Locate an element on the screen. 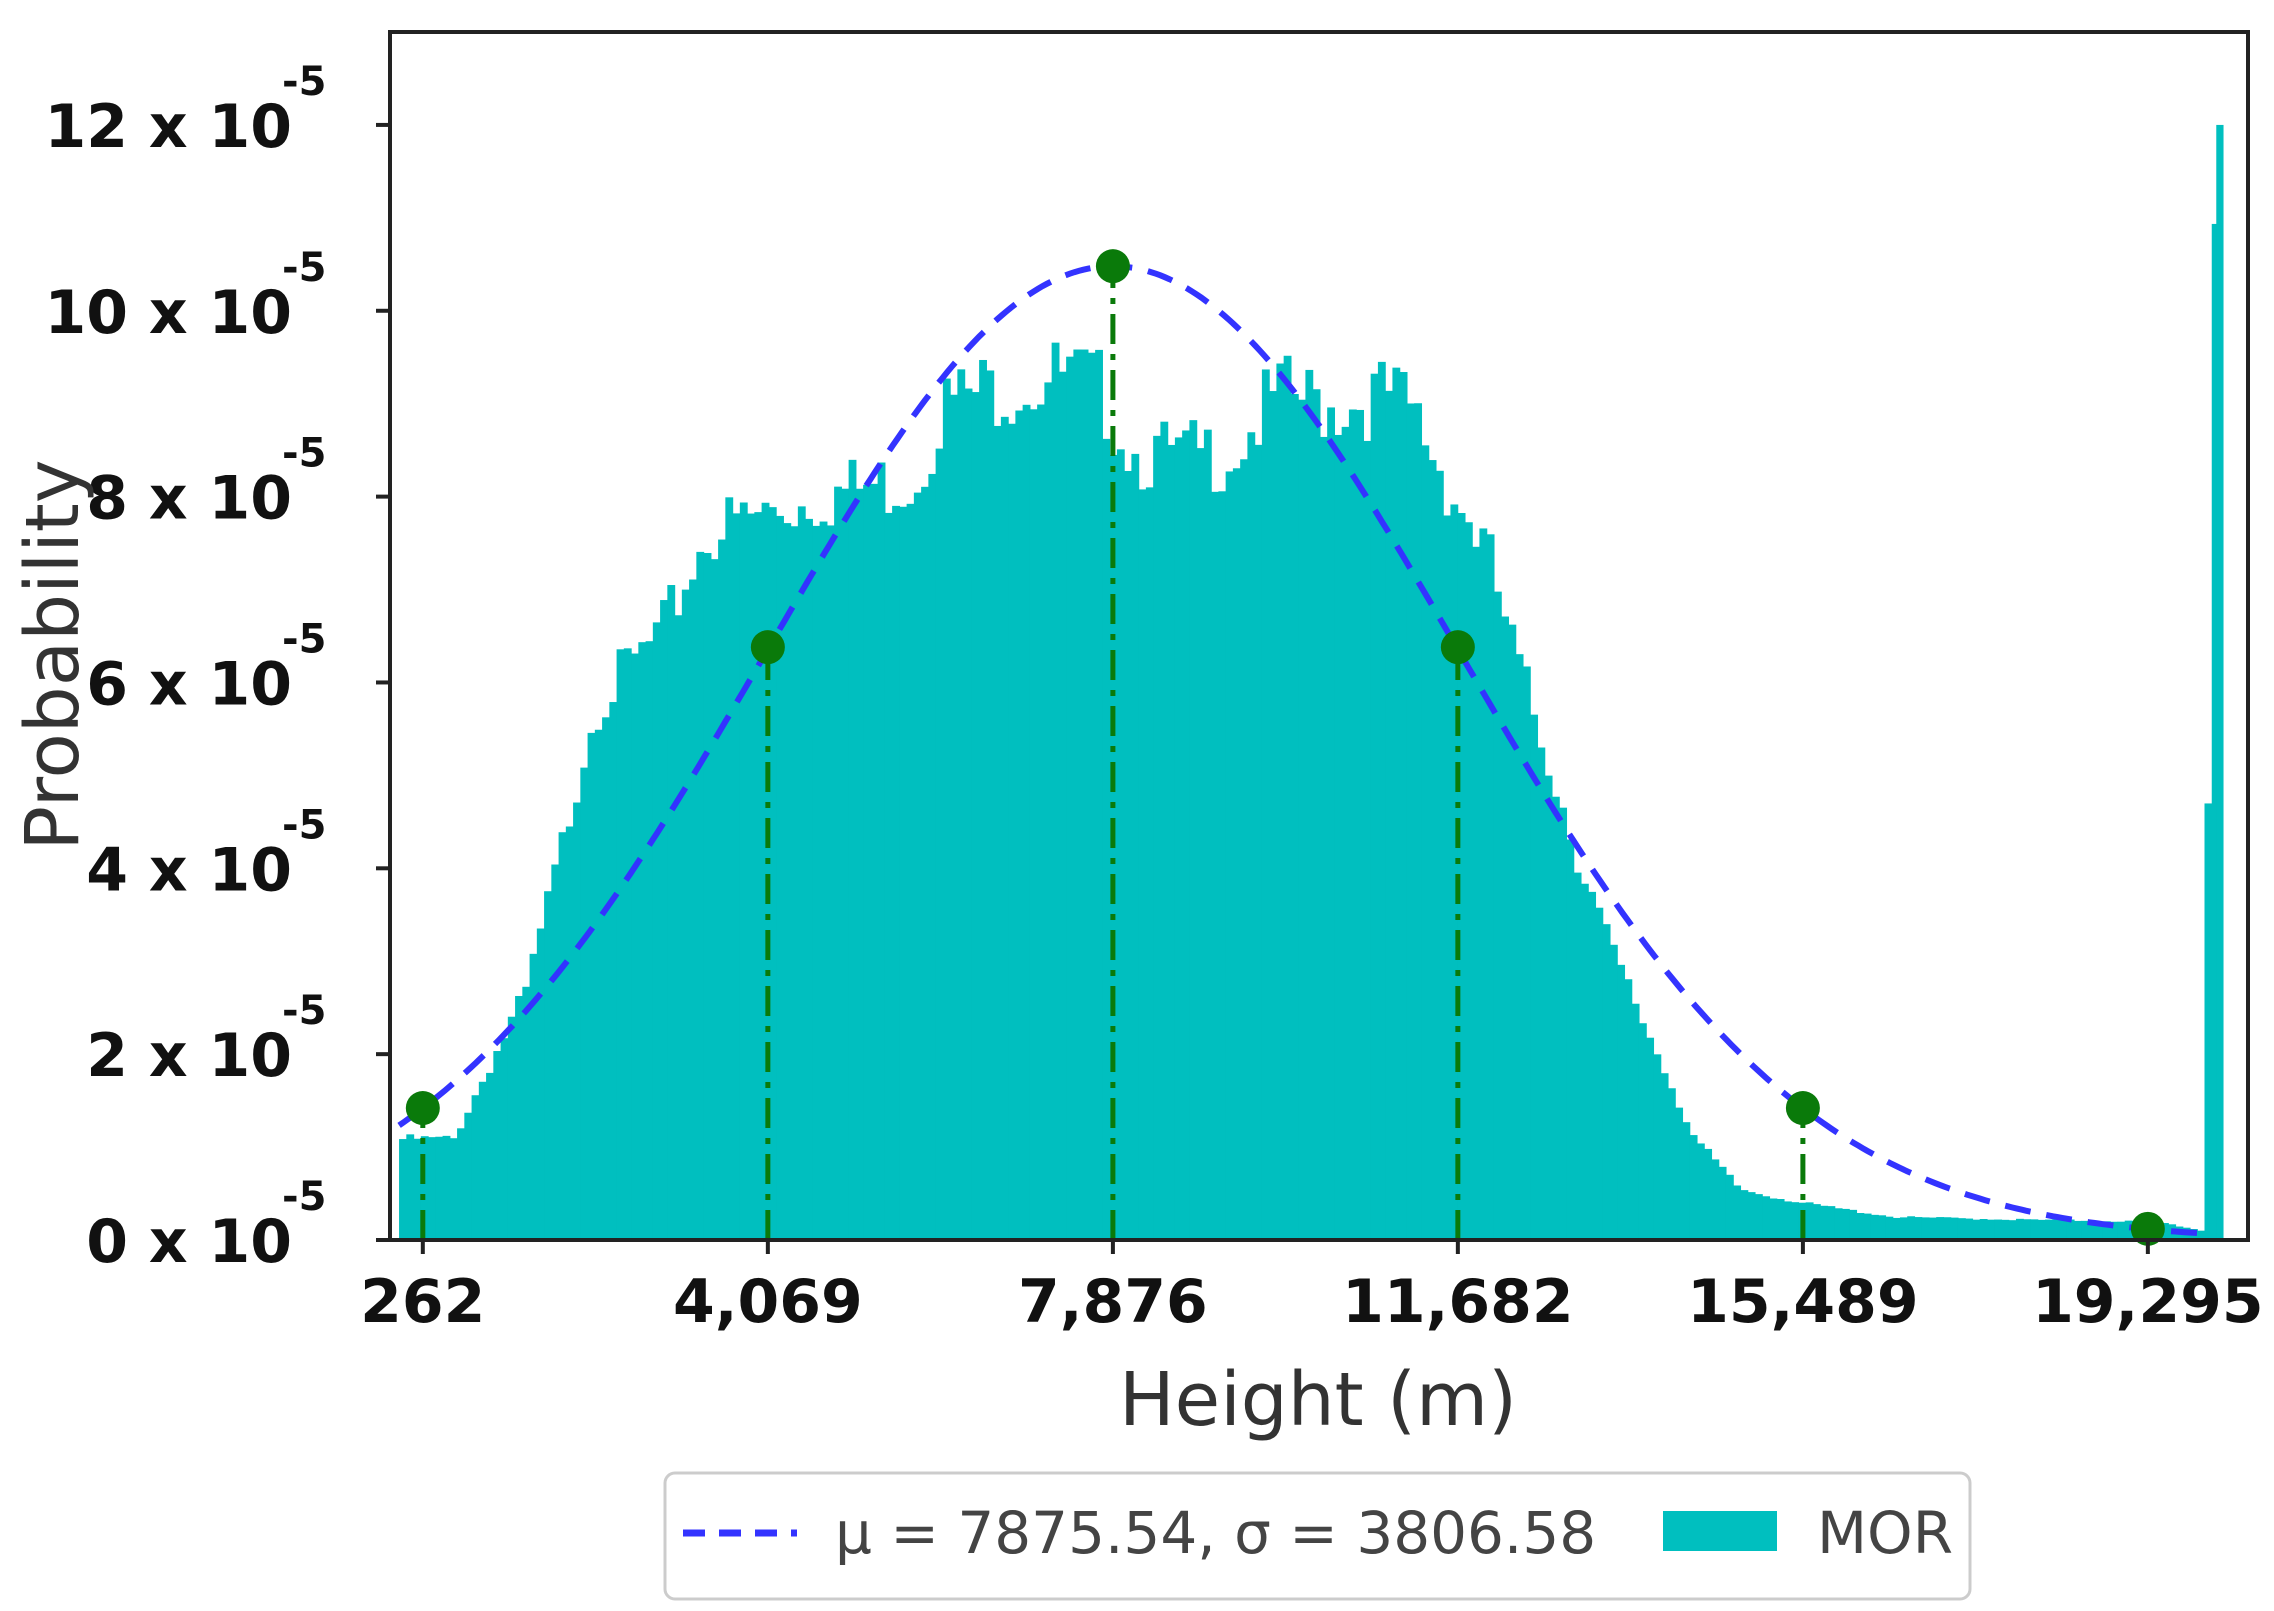  legend: μ = 7875.54, σ = 3806.58 MOR is located at coordinates (1317, 1536).